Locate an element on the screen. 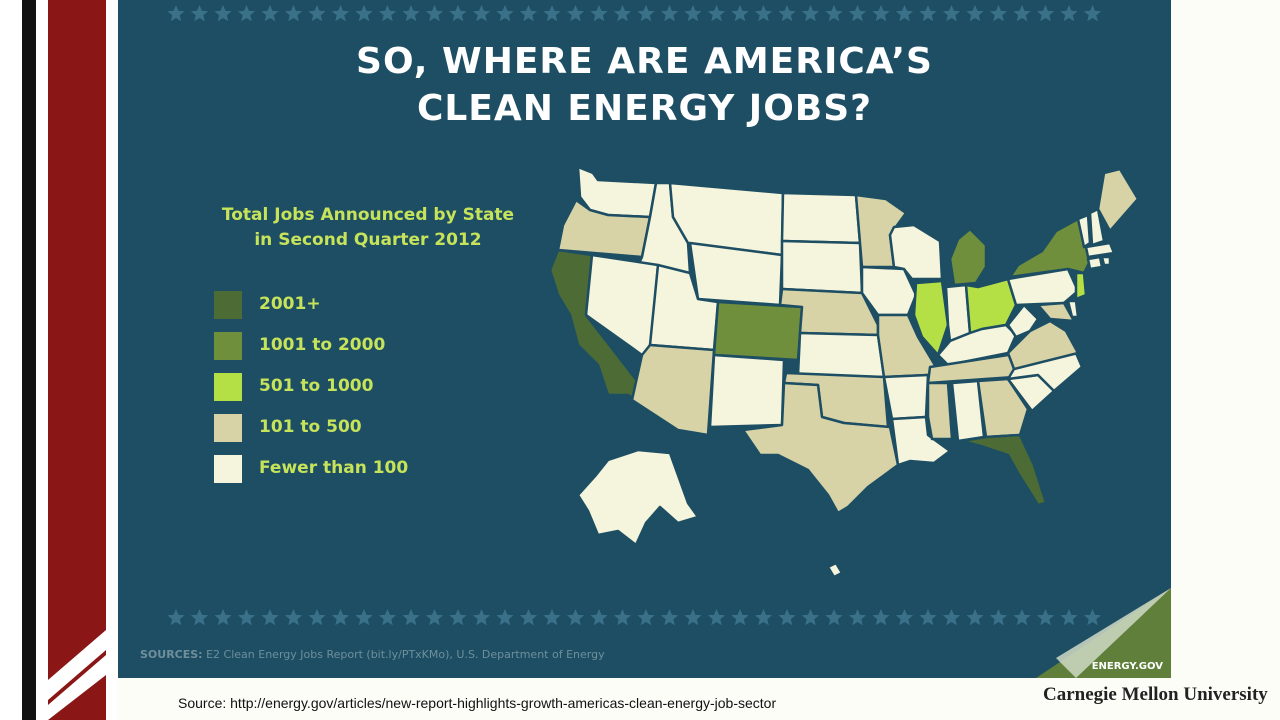 The height and width of the screenshot is (720, 1280). university-logo-text: Carnegie Mellon University is located at coordinates (1155, 694).